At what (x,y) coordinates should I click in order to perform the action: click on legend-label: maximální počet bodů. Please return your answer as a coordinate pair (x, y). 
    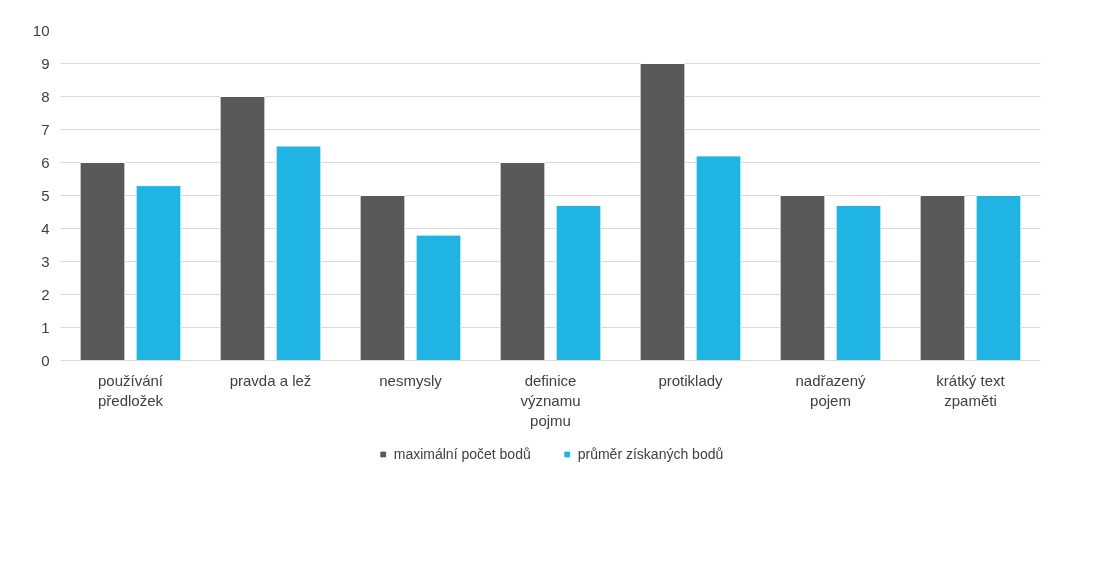
    Looking at the image, I should click on (462, 454).